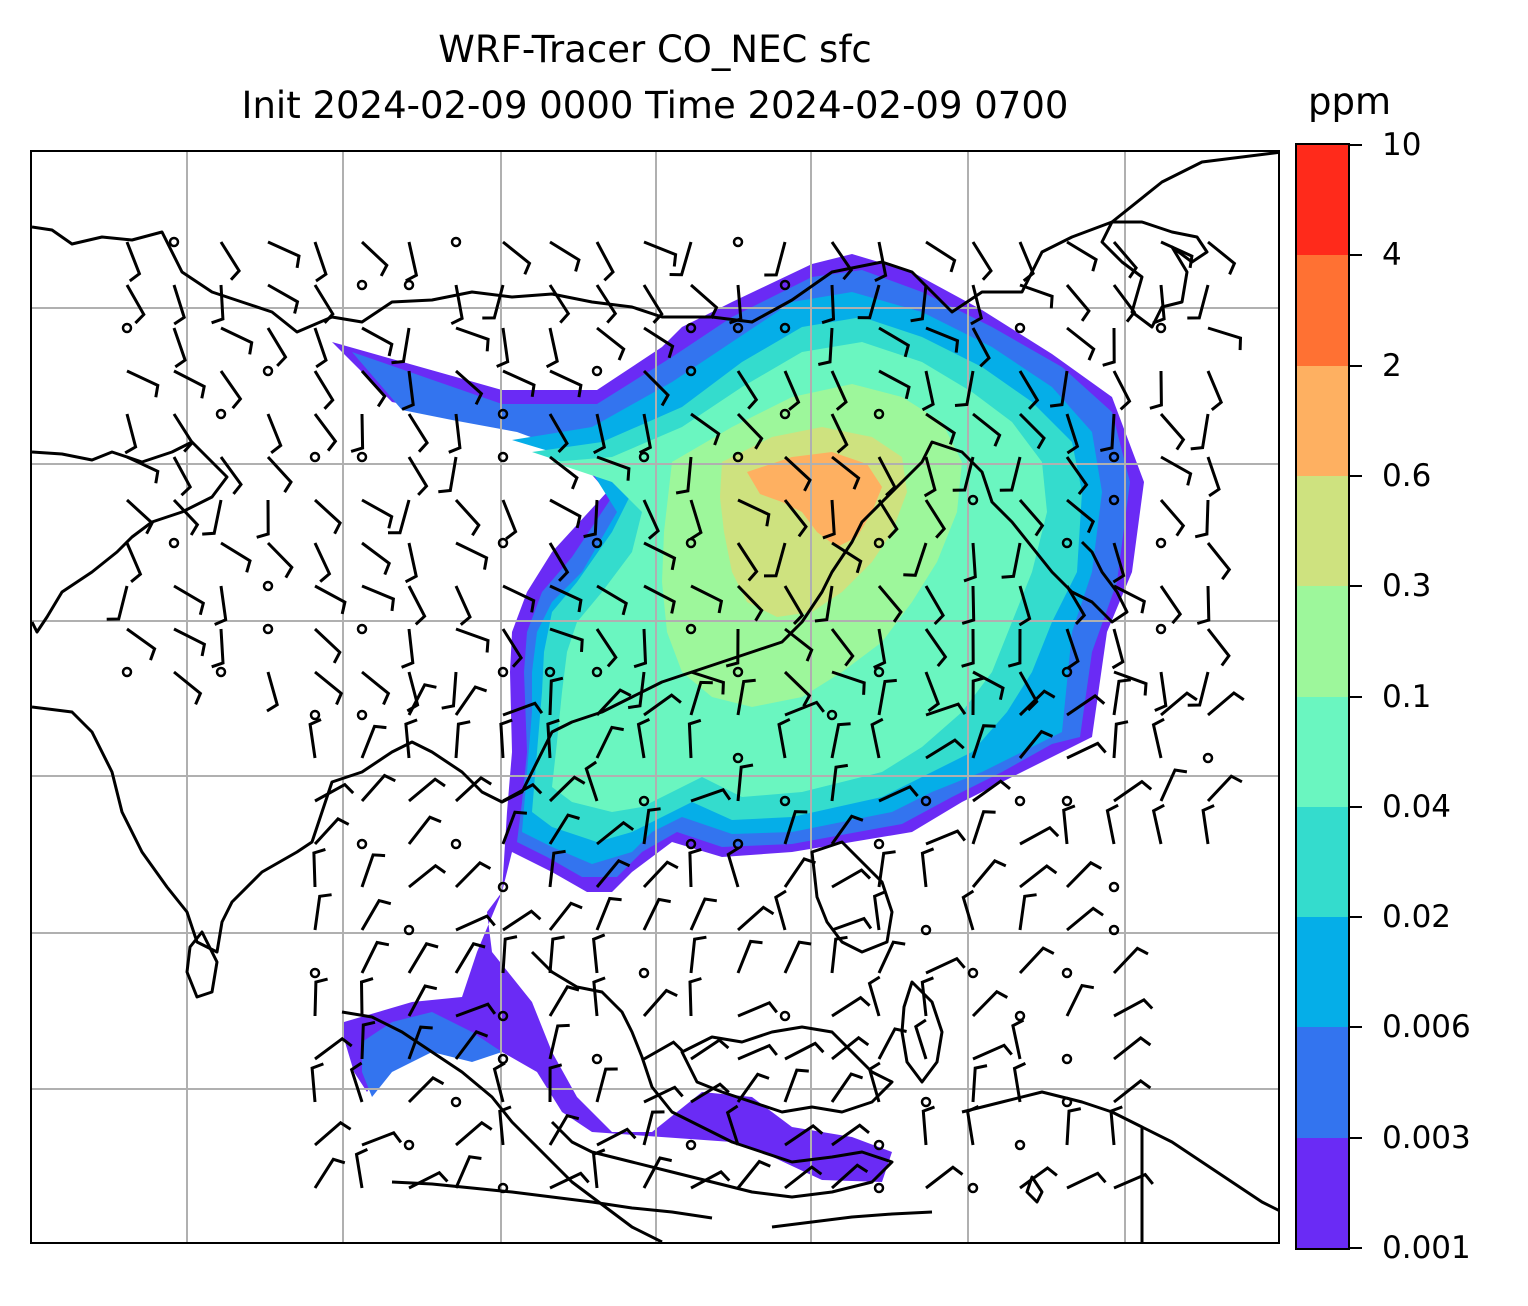 Image resolution: width=1528 pixels, height=1306 pixels. Describe the element at coordinates (1356, 806) in the screenshot. I see `colorbar-tick` at that location.